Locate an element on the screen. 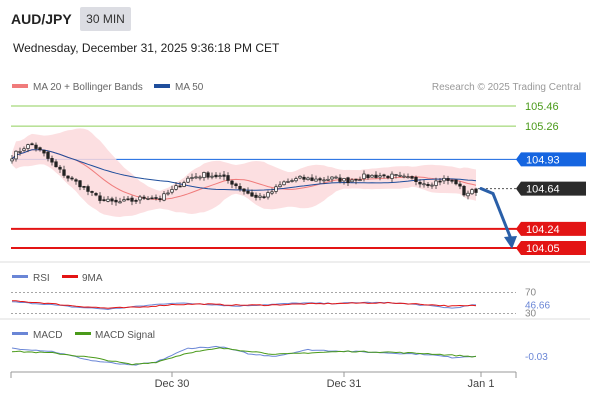 Image resolution: width=590 pixels, height=400 pixels. macd-legend-swatch is located at coordinates (20, 333).